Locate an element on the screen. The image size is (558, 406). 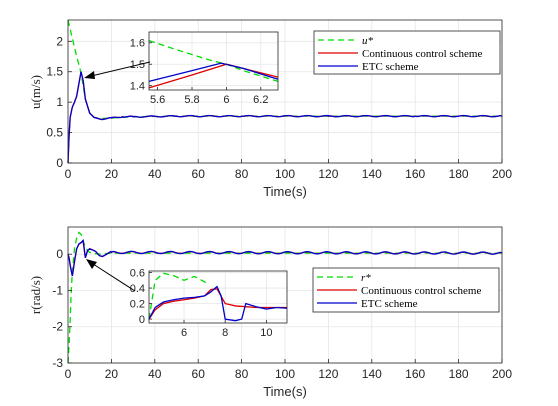
surge-zoom-arrow is located at coordinates (118, 69).